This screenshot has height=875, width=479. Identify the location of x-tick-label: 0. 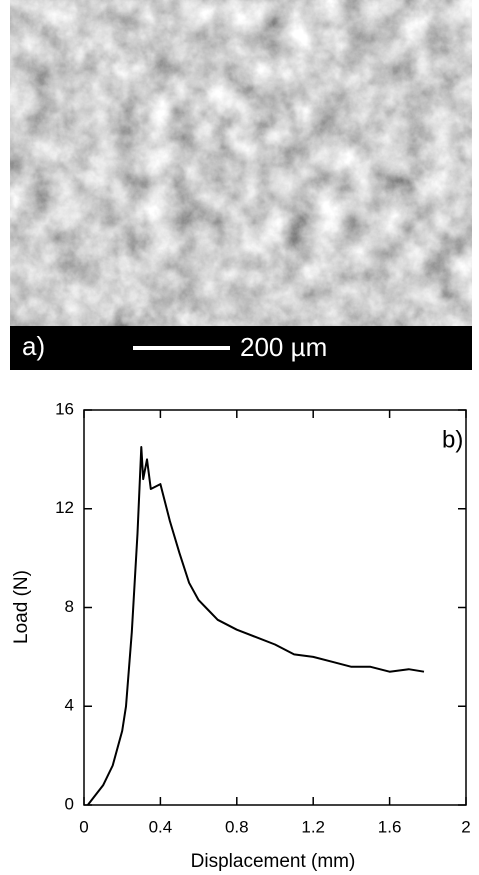
(83, 826).